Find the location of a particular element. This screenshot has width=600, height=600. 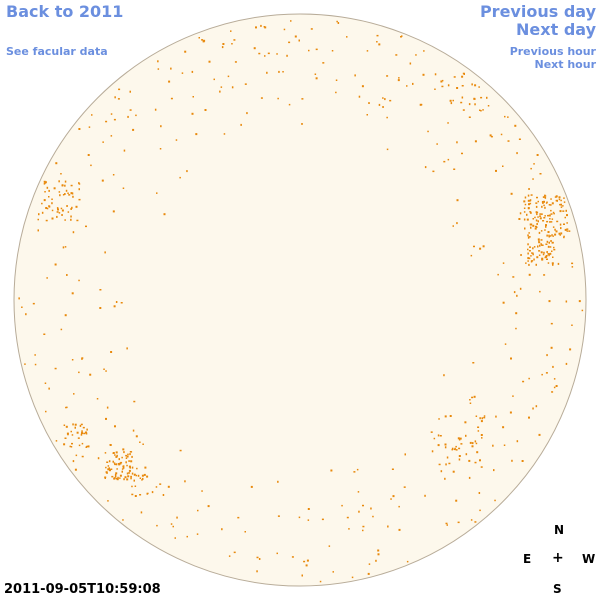

observation-timestamp: 2011-09-05T10:59:08 is located at coordinates (82, 589).